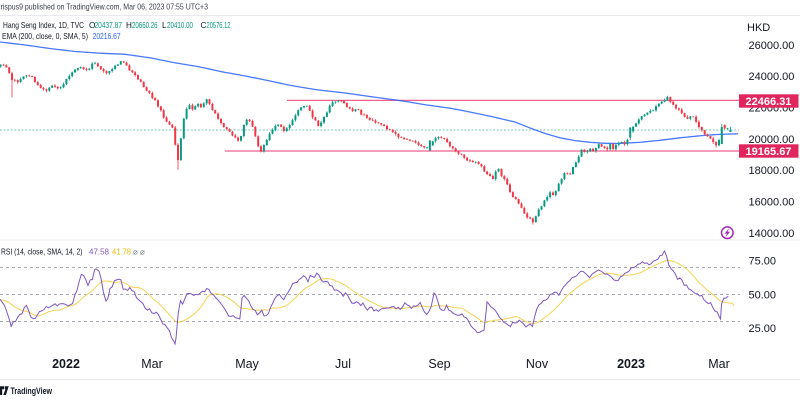 The image size is (800, 405). What do you see at coordinates (772, 140) in the screenshot?
I see `svg-text: 20000.00` at bounding box center [772, 140].